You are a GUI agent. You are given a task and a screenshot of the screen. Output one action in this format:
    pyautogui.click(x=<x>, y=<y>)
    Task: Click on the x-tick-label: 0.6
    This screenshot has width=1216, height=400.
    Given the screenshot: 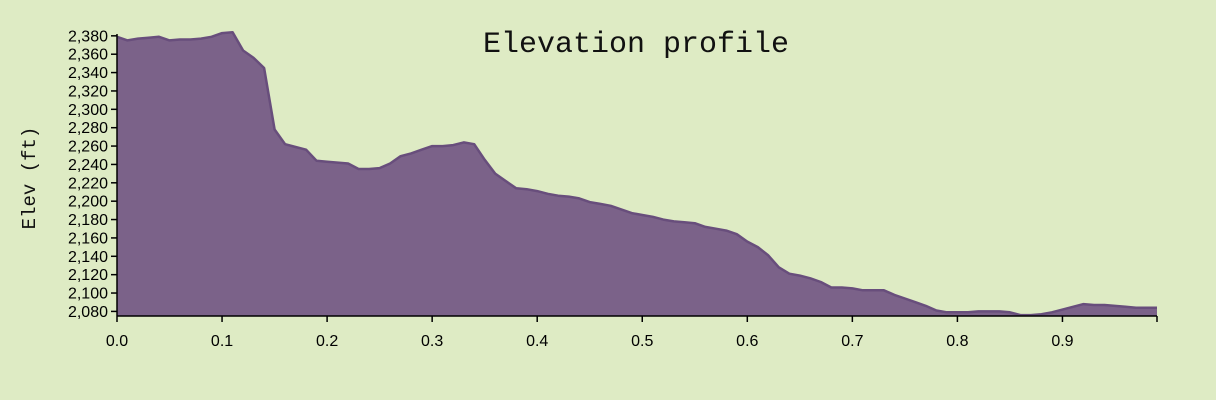 What is the action you would take?
    pyautogui.click(x=747, y=341)
    